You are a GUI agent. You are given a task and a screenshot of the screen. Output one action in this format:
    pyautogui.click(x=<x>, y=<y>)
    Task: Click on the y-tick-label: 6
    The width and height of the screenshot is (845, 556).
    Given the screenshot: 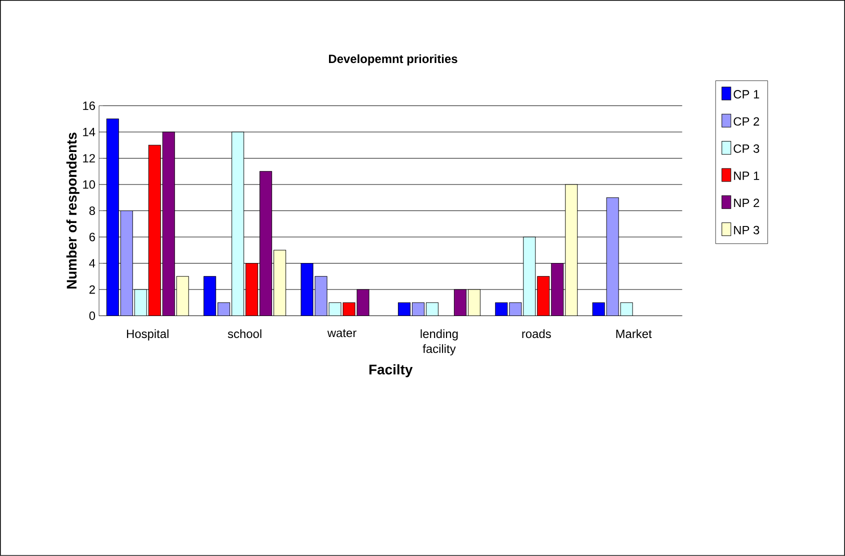 What is the action you would take?
    pyautogui.click(x=92, y=237)
    